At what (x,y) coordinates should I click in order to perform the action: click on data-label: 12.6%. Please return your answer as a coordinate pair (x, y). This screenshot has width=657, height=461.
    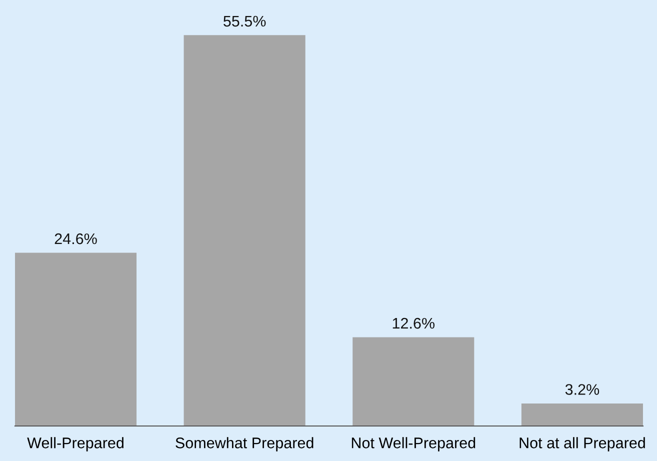
    Looking at the image, I should click on (413, 323).